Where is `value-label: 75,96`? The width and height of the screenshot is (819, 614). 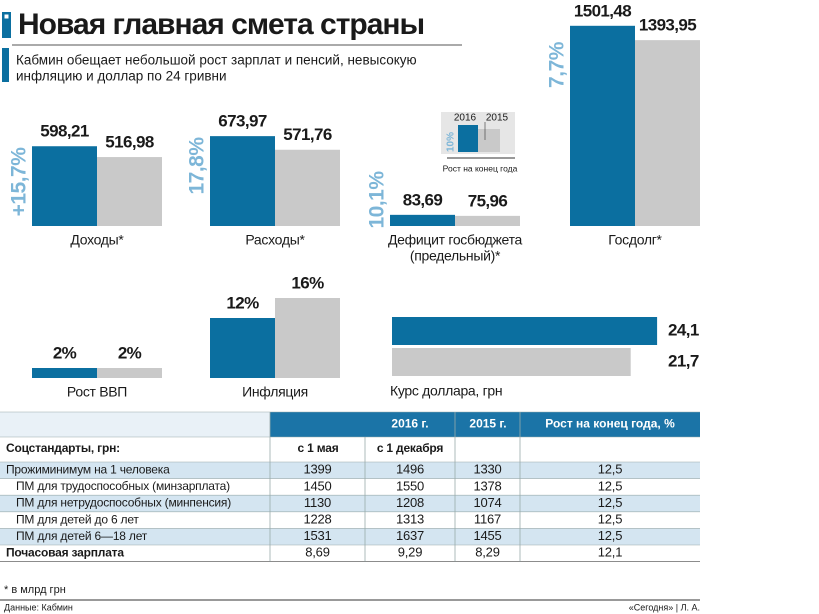 value-label: 75,96 is located at coordinates (488, 200).